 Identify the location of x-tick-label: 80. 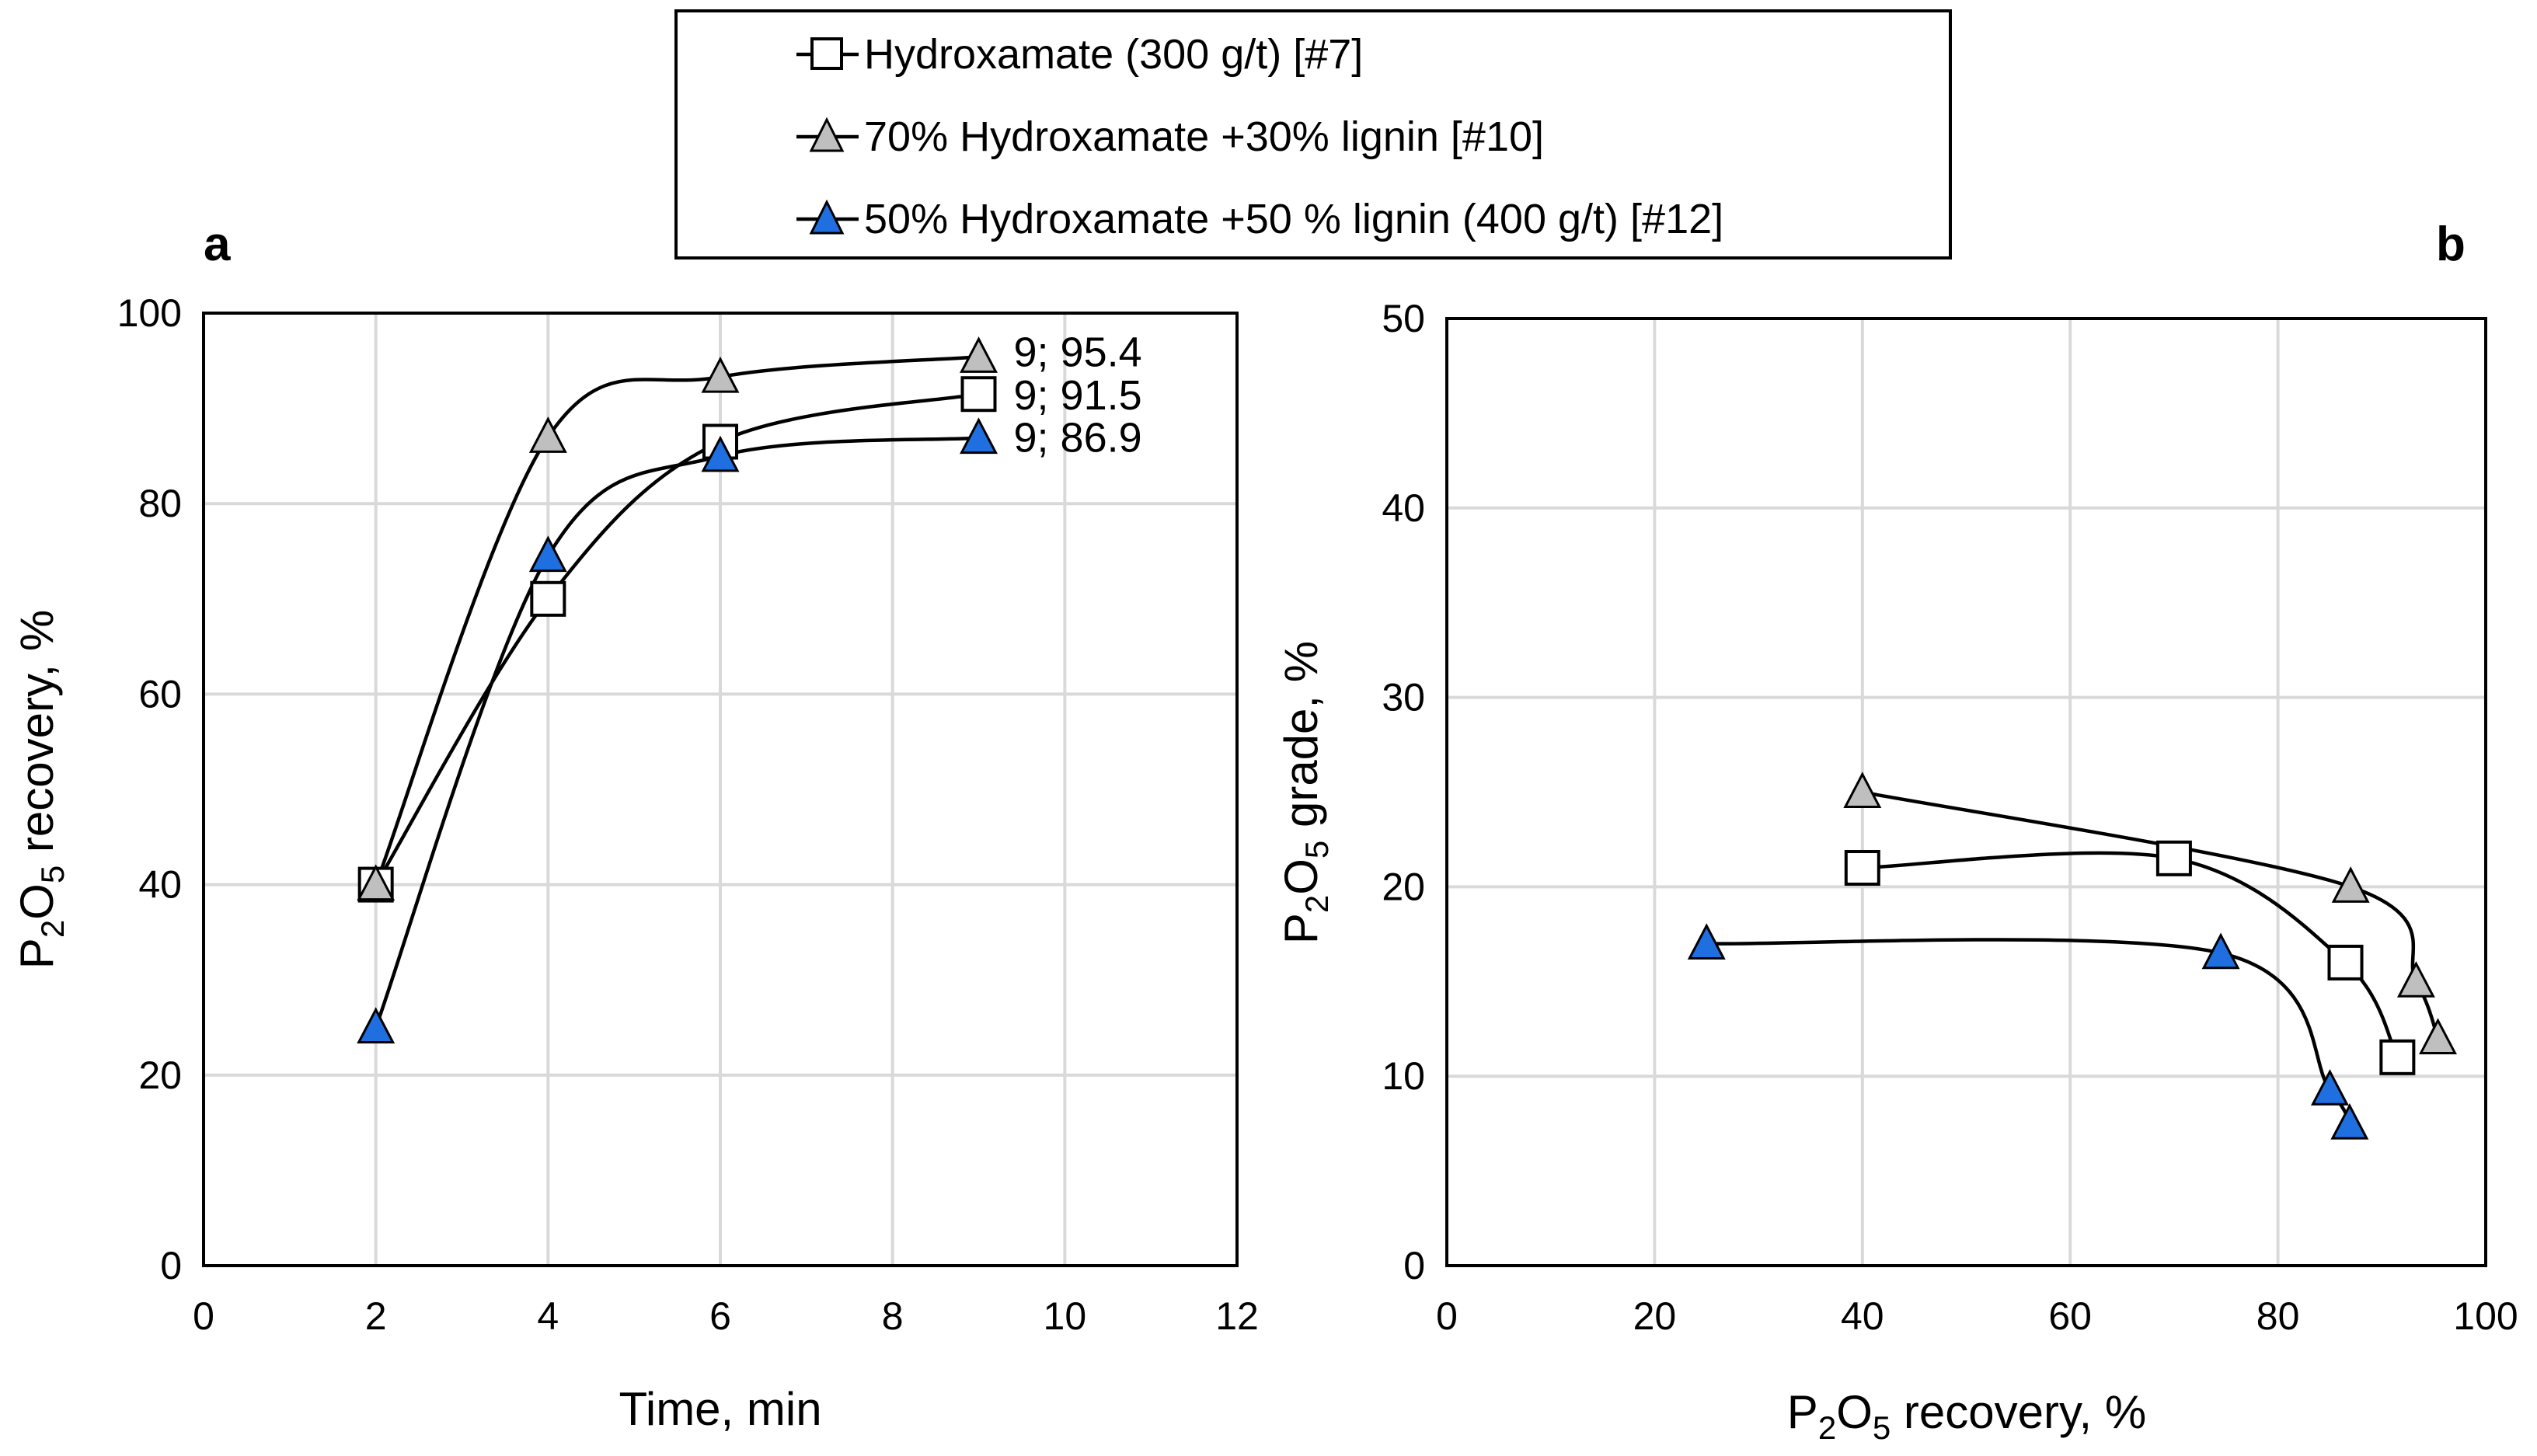
(2278, 1316).